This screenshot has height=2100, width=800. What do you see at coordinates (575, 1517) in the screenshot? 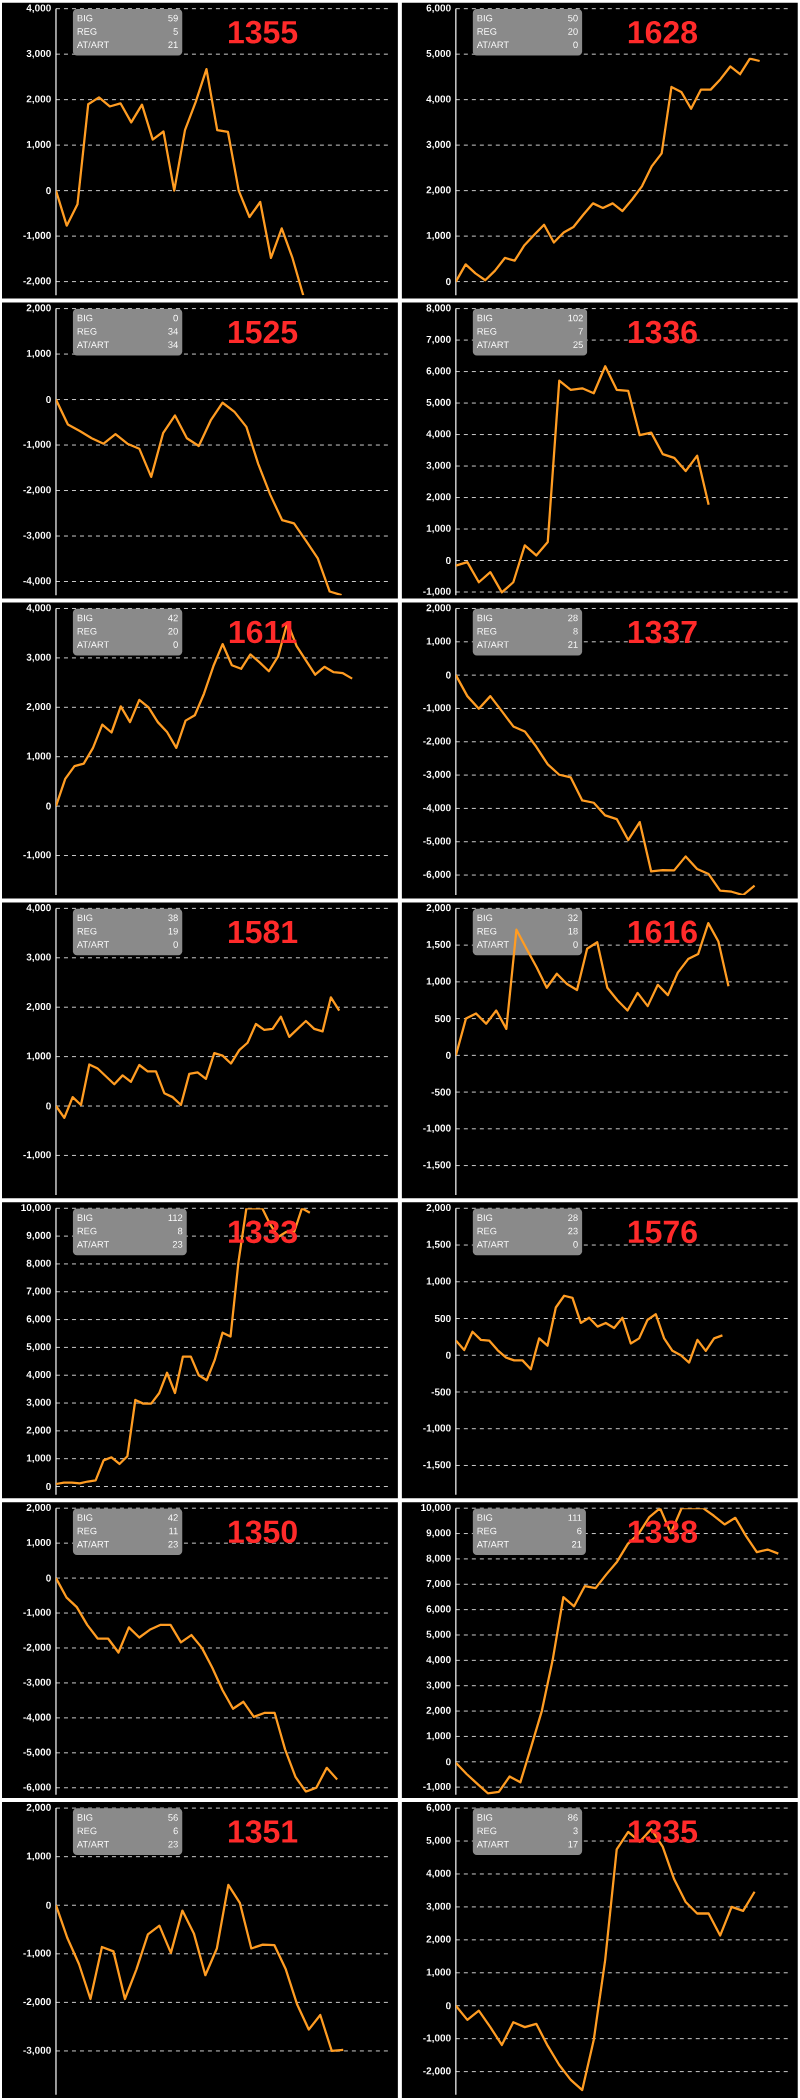
I see `annotation: 111` at bounding box center [575, 1517].